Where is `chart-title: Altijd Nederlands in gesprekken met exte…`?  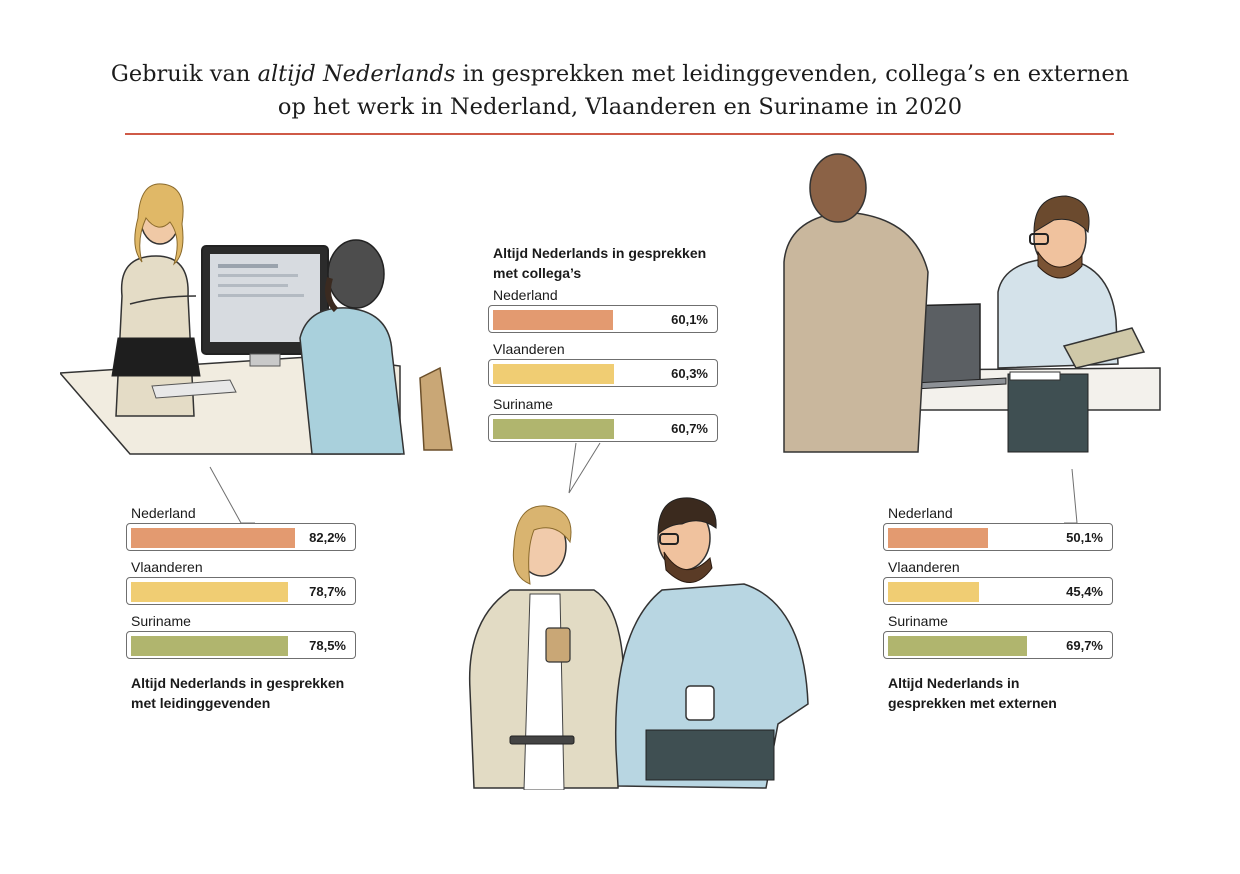 chart-title: Altijd Nederlands in gesprekken met exte… is located at coordinates (972, 693).